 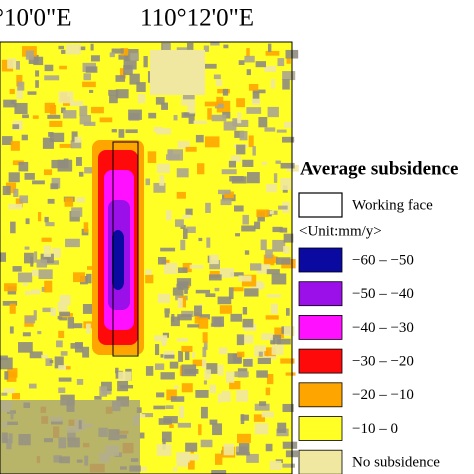 What do you see at coordinates (320, 260) in the screenshot?
I see `legend-swatch` at bounding box center [320, 260].